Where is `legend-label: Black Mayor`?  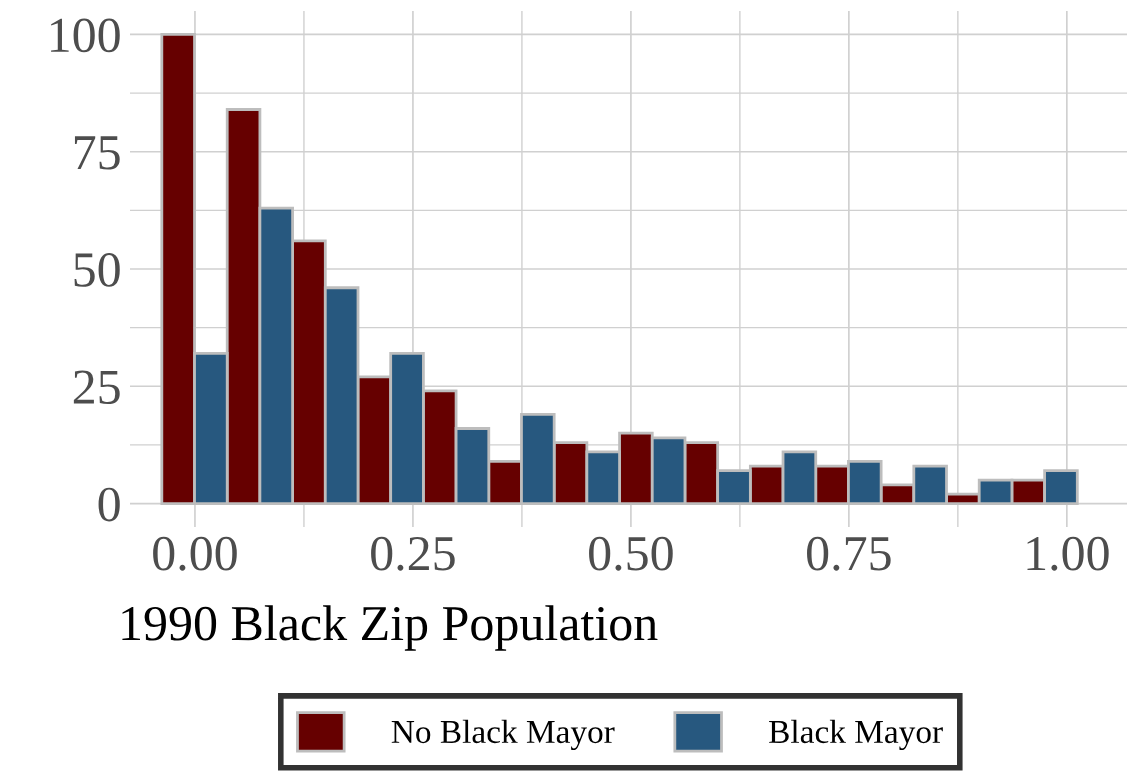 legend-label: Black Mayor is located at coordinates (856, 735).